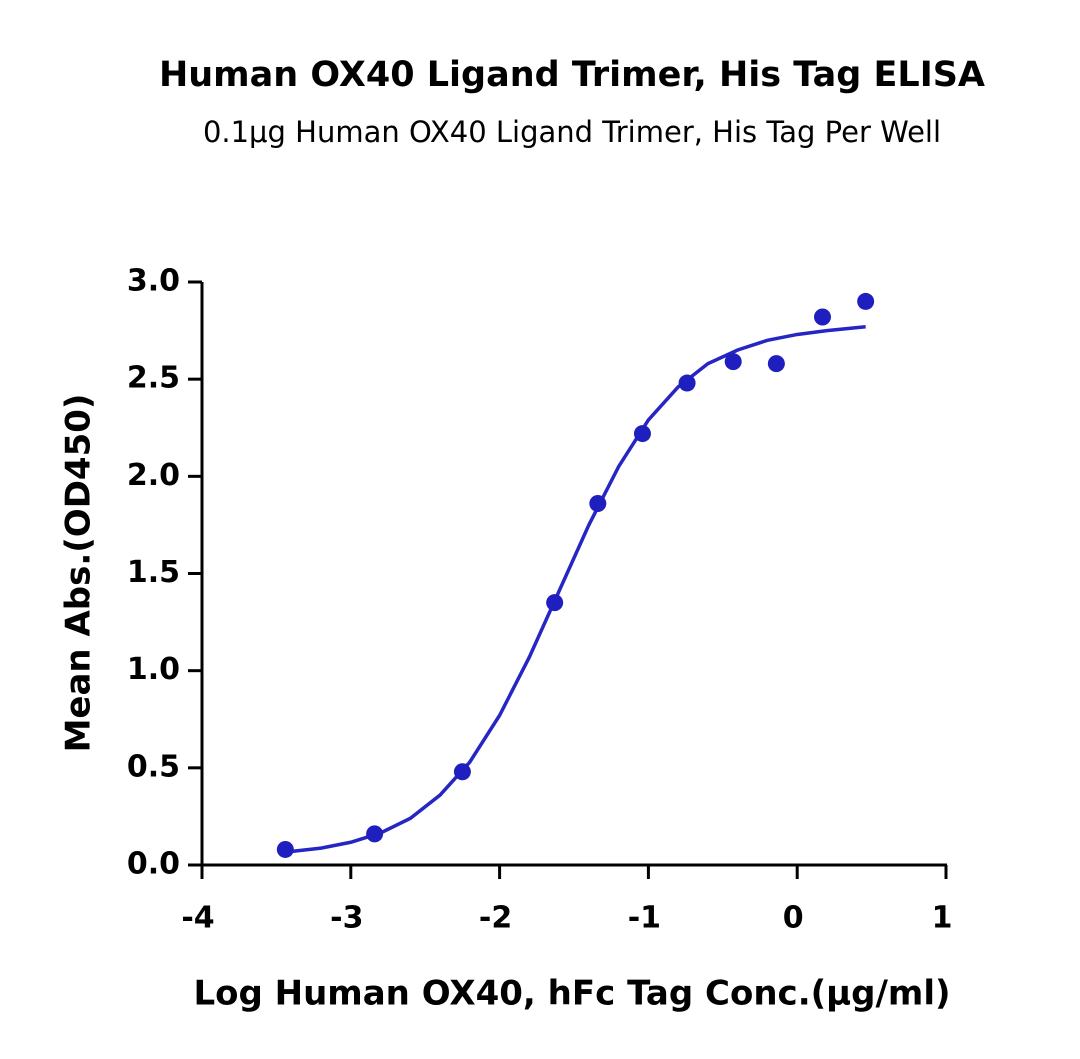  Describe the element at coordinates (153, 766) in the screenshot. I see `y-tick-label: 0.5` at that location.